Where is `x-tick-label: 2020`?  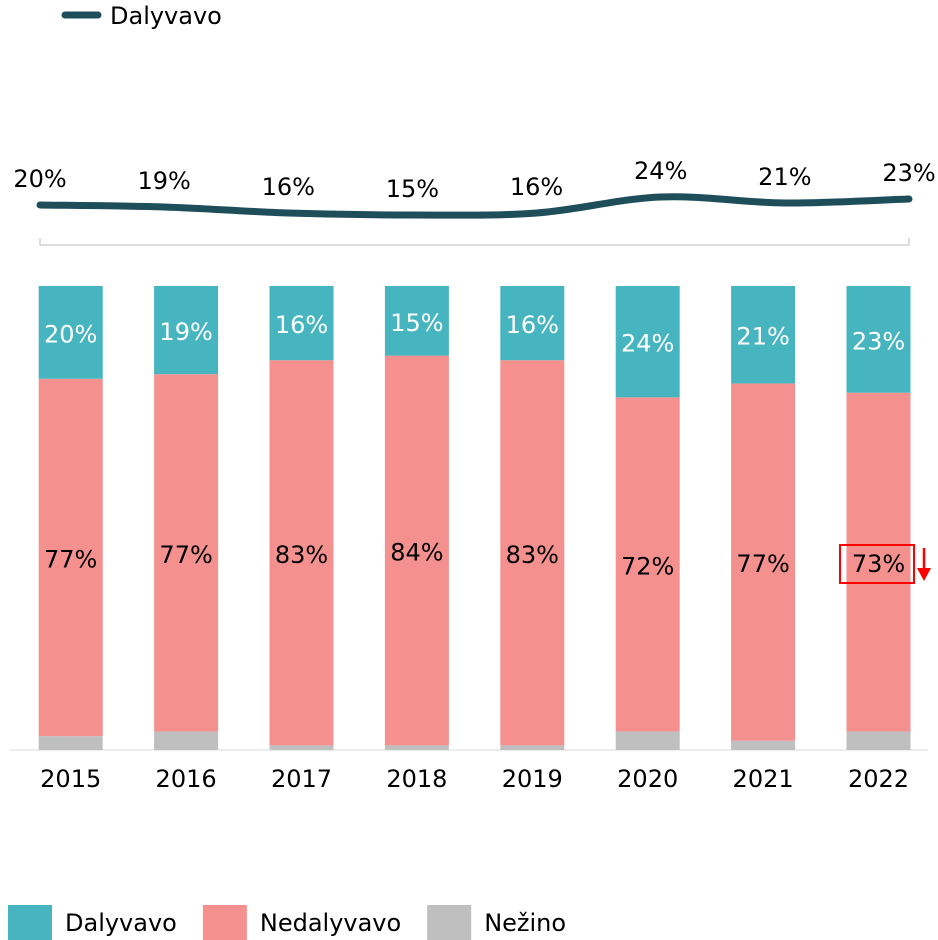 x-tick-label: 2020 is located at coordinates (647, 779).